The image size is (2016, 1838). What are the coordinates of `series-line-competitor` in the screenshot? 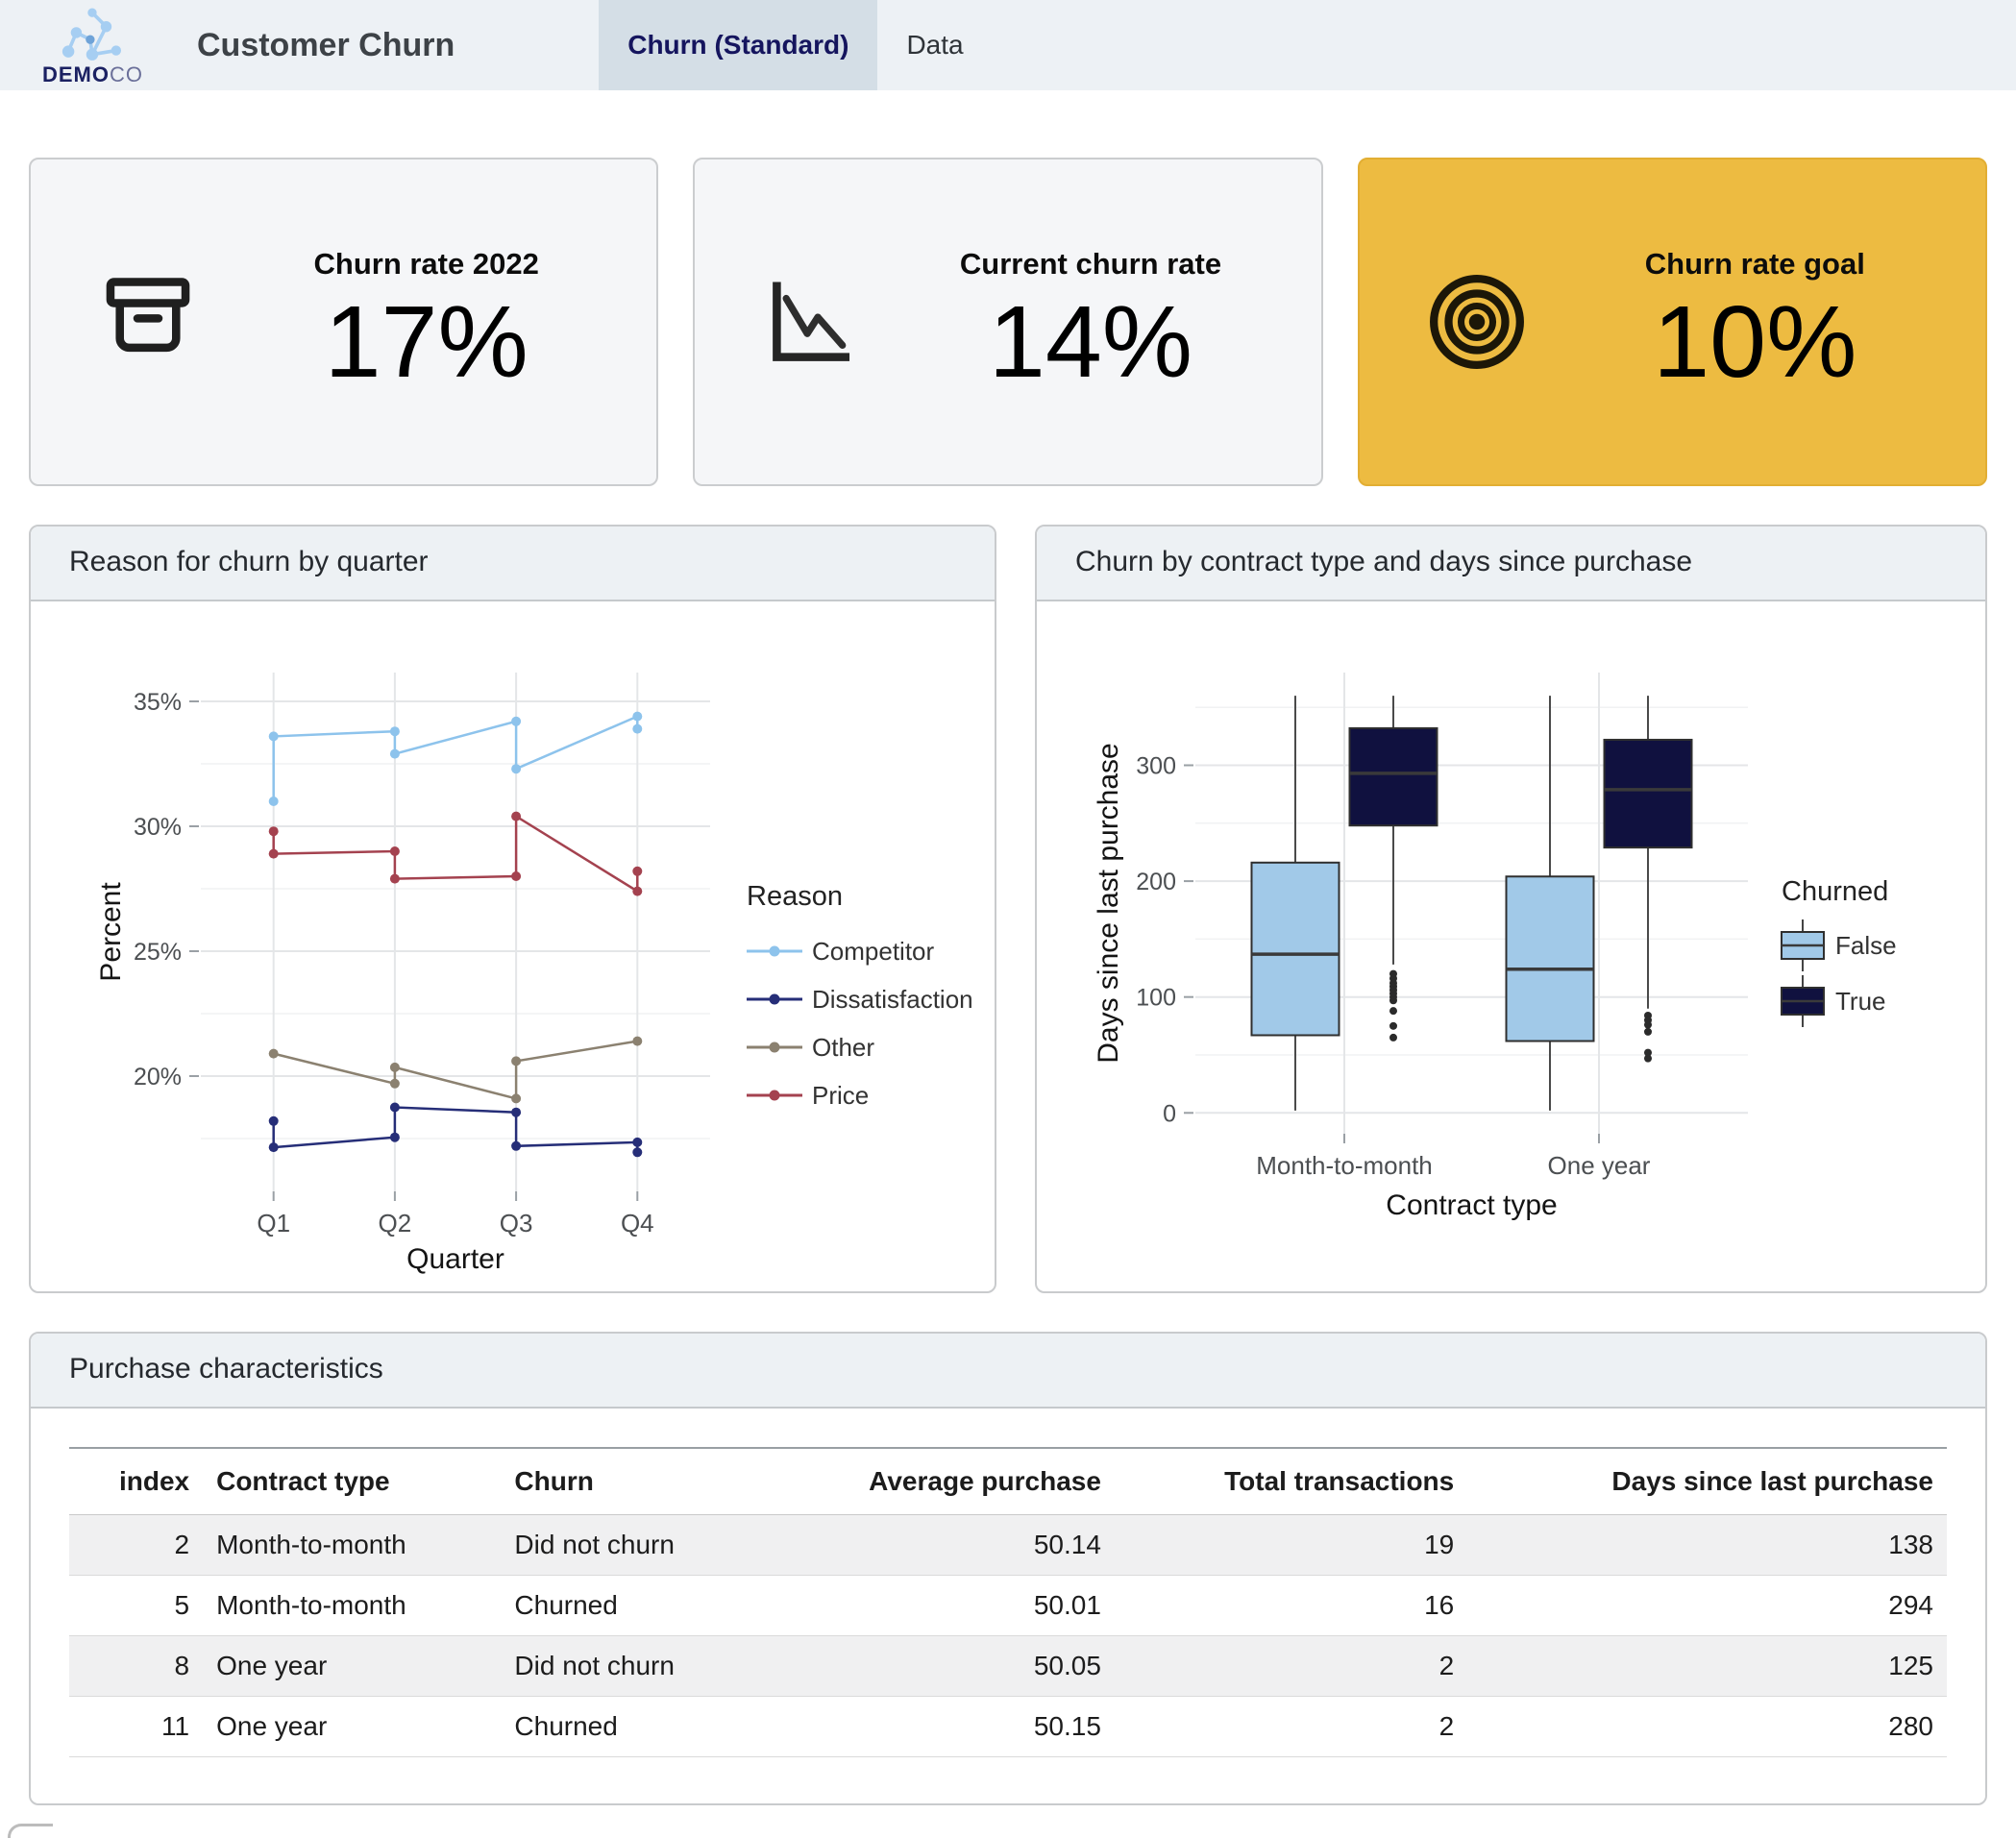 It's located at (455, 757).